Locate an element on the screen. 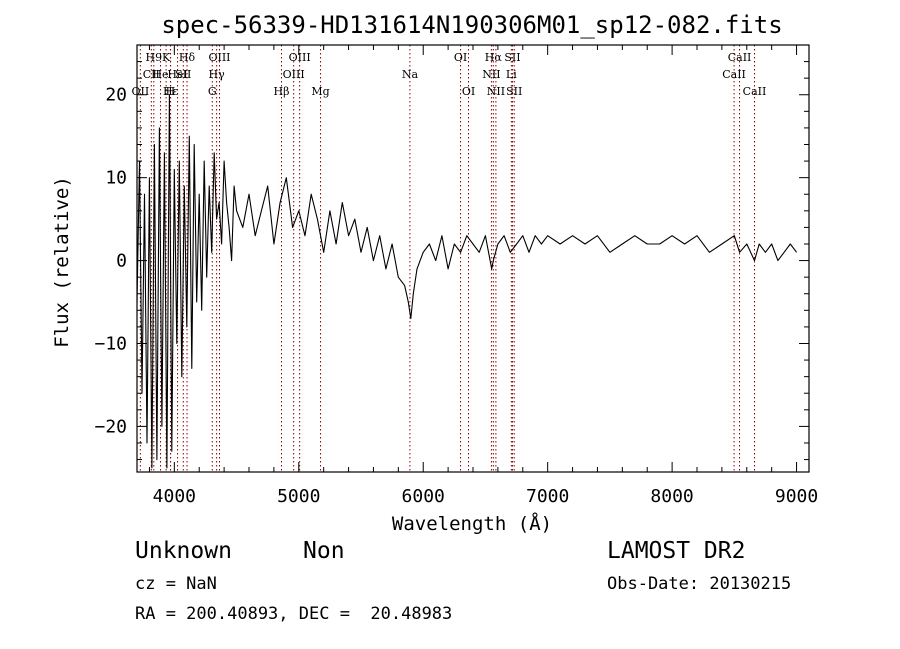 This screenshot has width=900, height=649. y-tick-label: 20 is located at coordinates (116, 95).